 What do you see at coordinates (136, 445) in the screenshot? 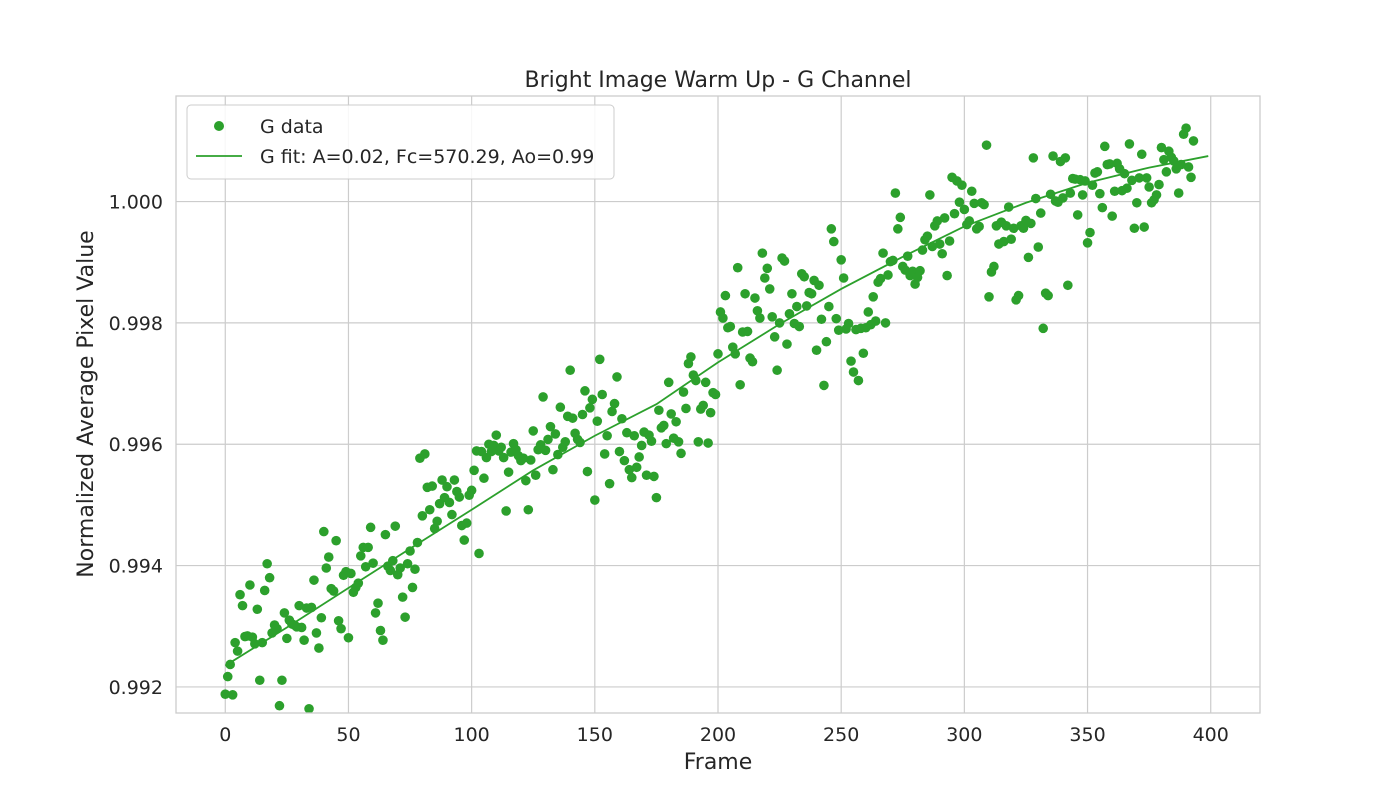
I see `y-tick-labels: 0.992 0.994 0.996 0.998 1.000` at bounding box center [136, 445].